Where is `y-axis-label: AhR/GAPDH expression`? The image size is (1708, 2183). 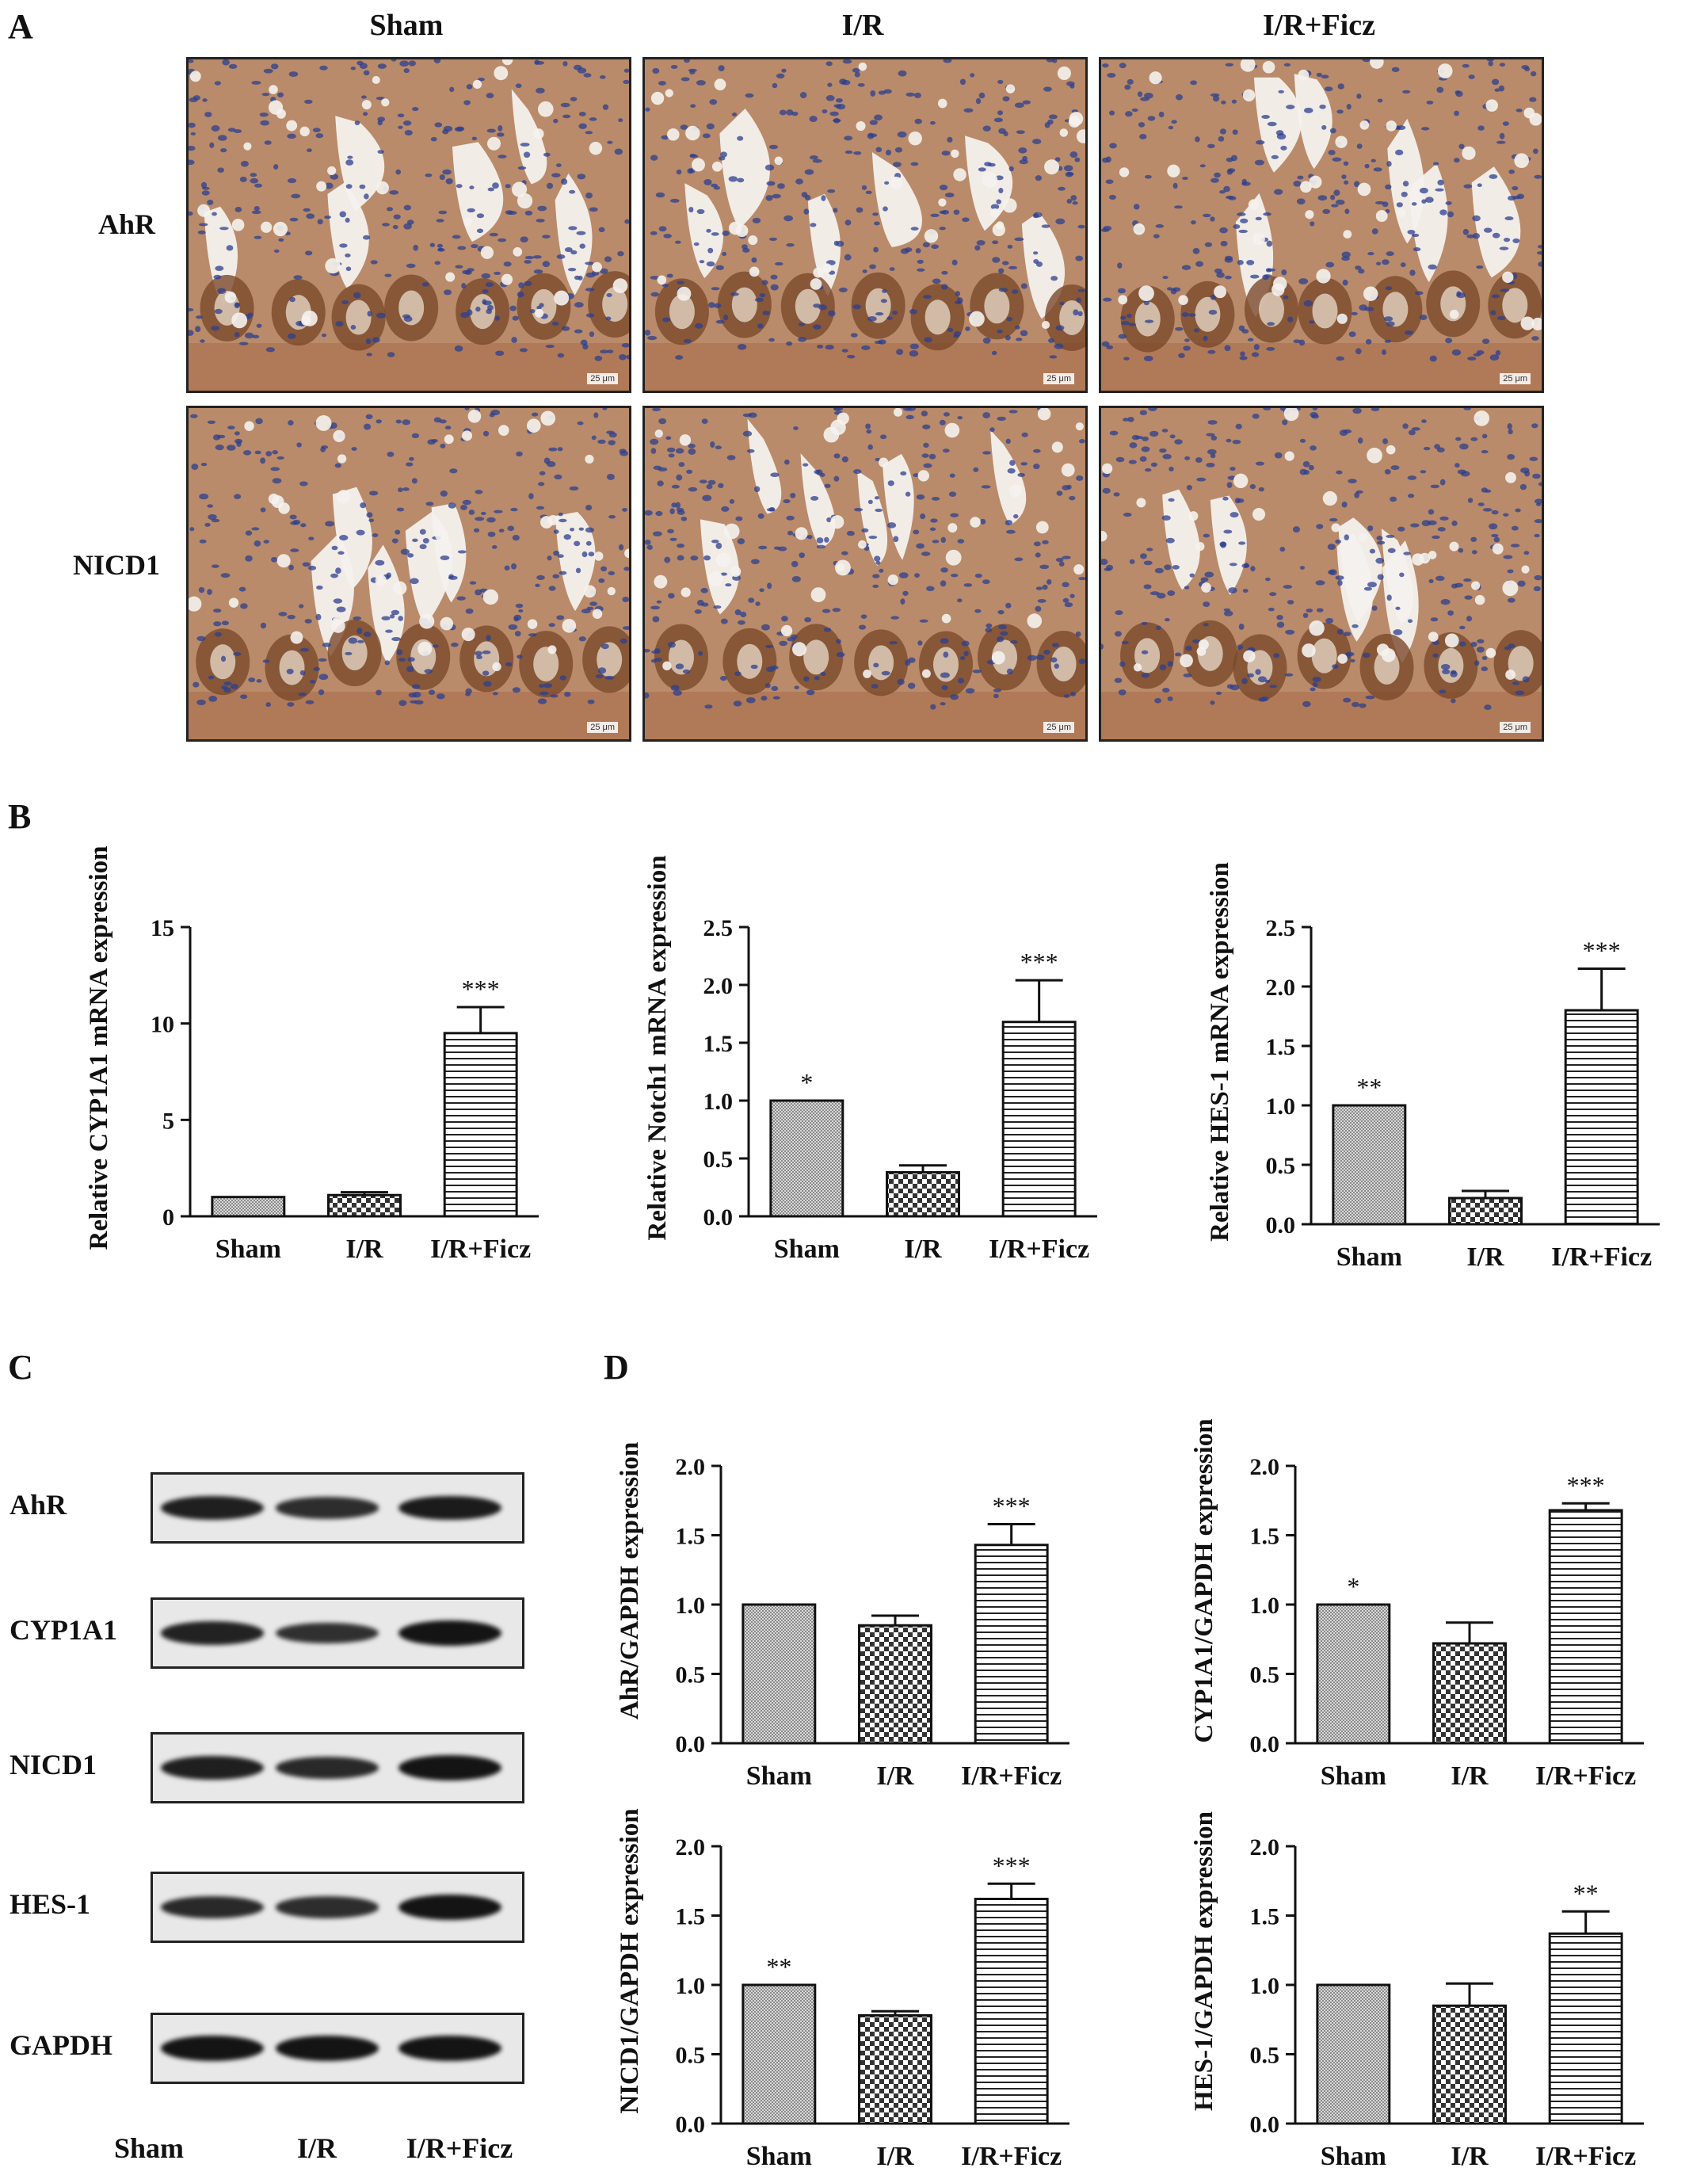 y-axis-label: AhR/GAPDH expression is located at coordinates (630, 1581).